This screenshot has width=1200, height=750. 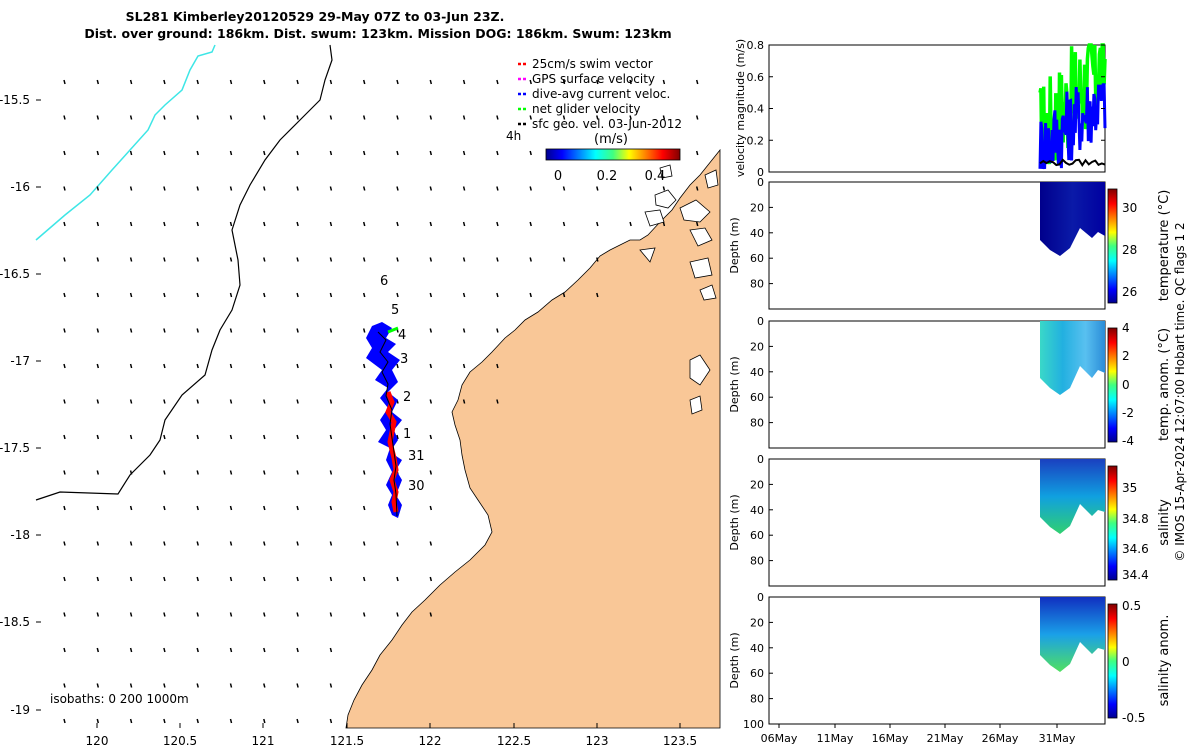 What do you see at coordinates (757, 622) in the screenshot?
I see `depth-y-tick-label: 20` at bounding box center [757, 622].